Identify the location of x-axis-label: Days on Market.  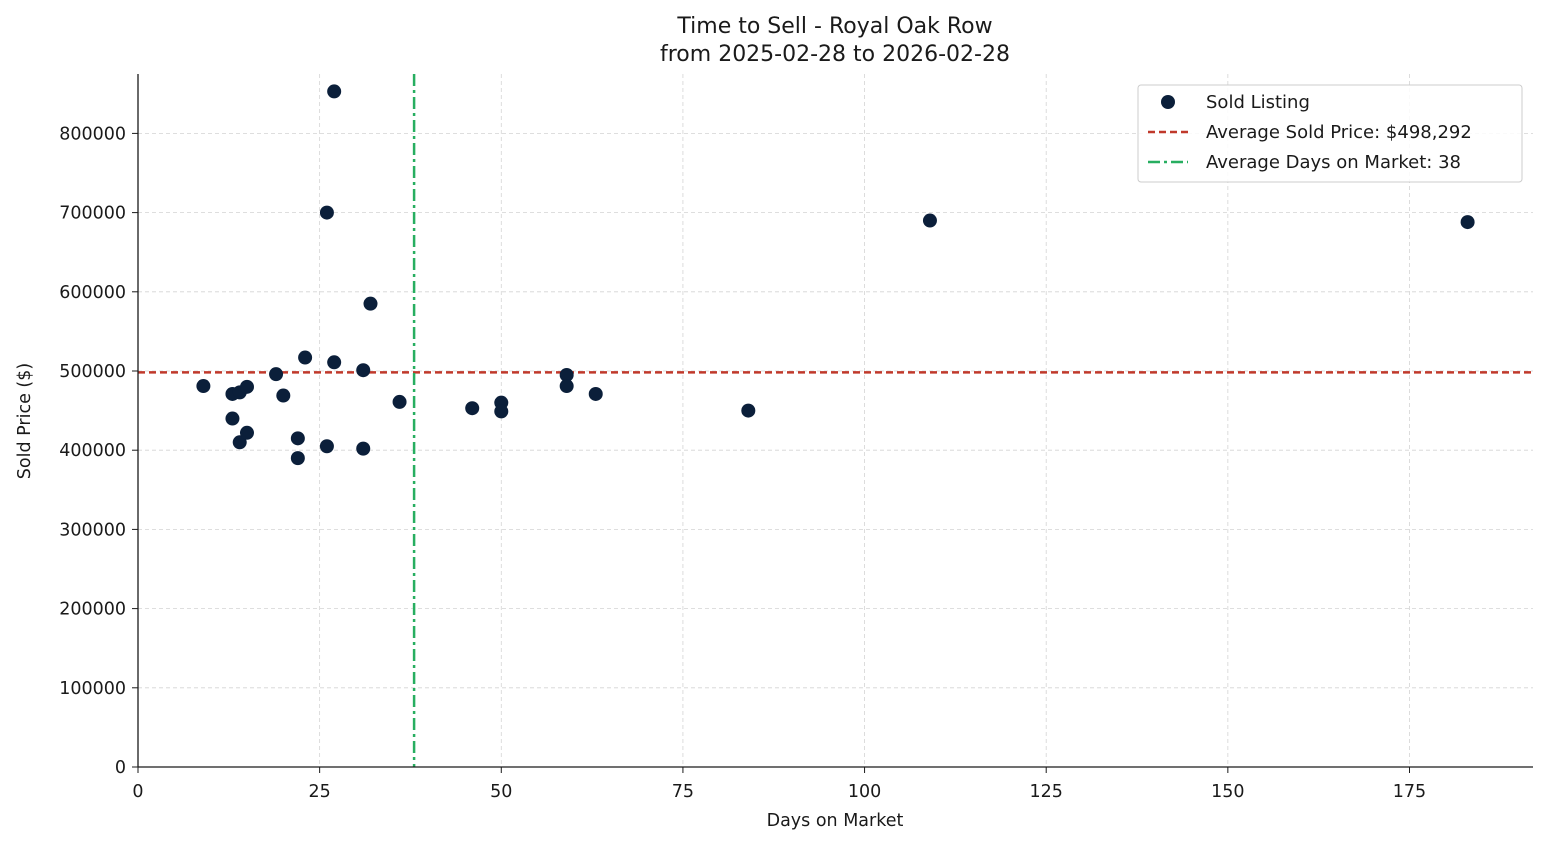
(835, 821).